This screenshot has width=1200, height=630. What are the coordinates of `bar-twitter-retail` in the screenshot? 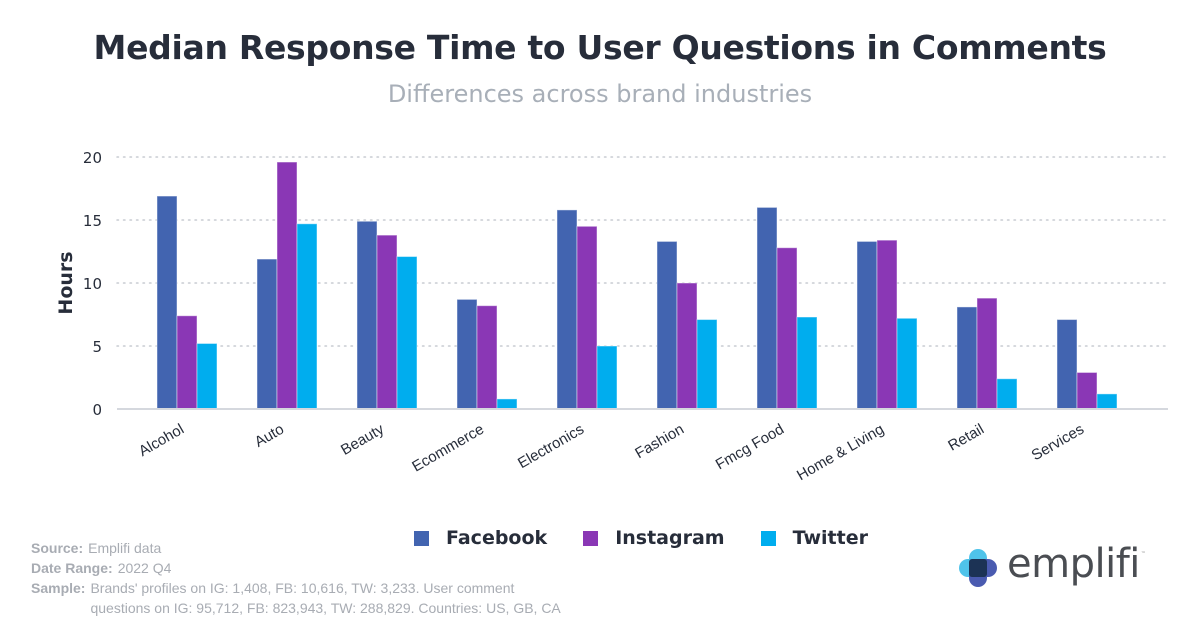 It's located at (1007, 394).